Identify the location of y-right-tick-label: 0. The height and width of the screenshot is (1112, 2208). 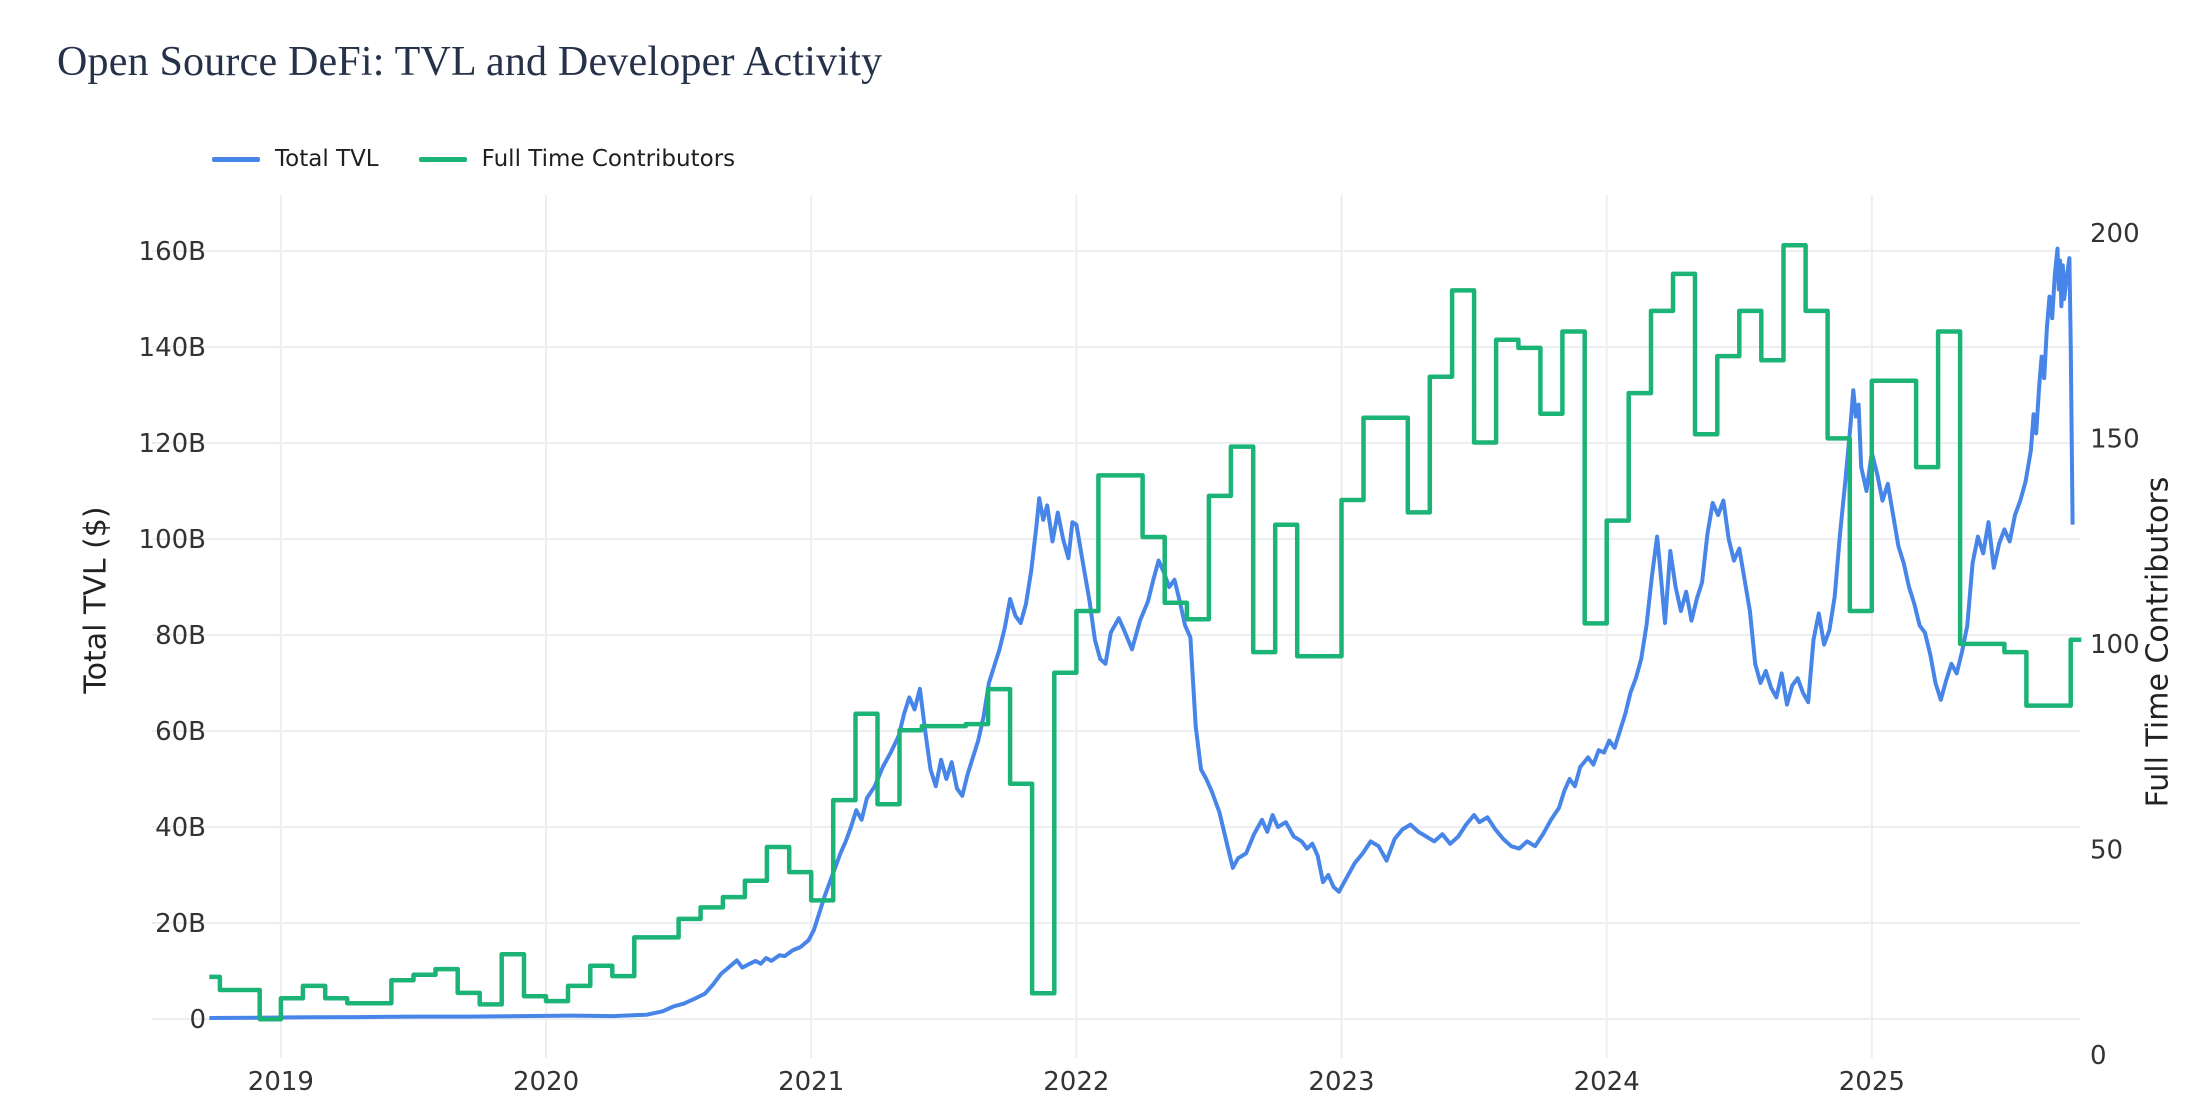
(2098, 1056).